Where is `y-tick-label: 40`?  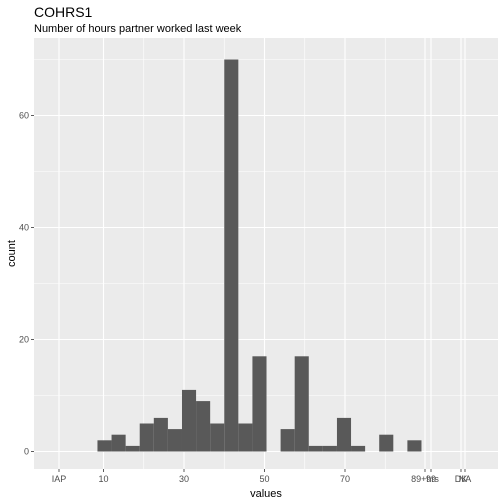 y-tick-label: 40 is located at coordinates (24, 228).